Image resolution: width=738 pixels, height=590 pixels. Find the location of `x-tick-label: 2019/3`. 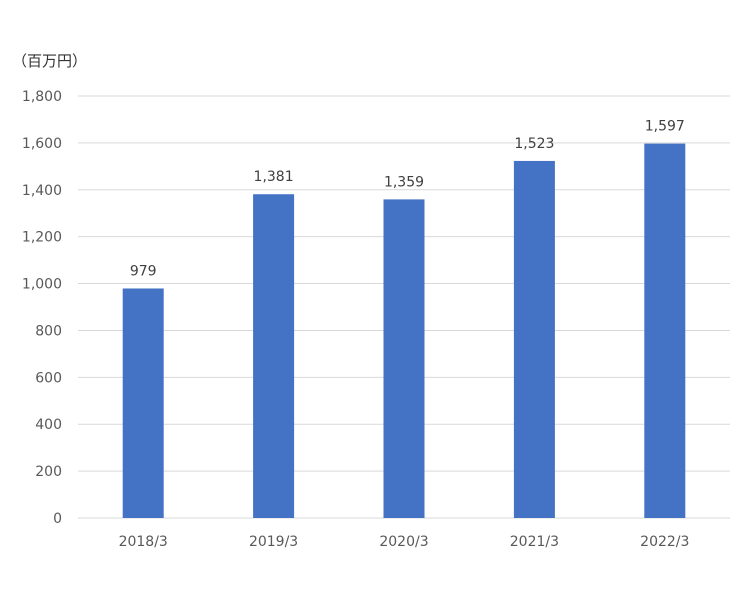

x-tick-label: 2019/3 is located at coordinates (273, 542).